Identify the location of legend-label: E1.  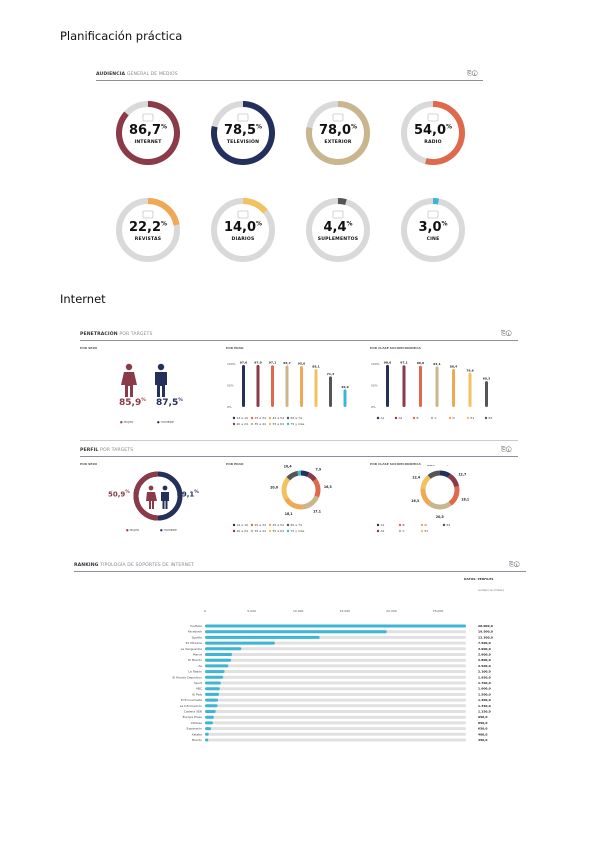
(427, 531).